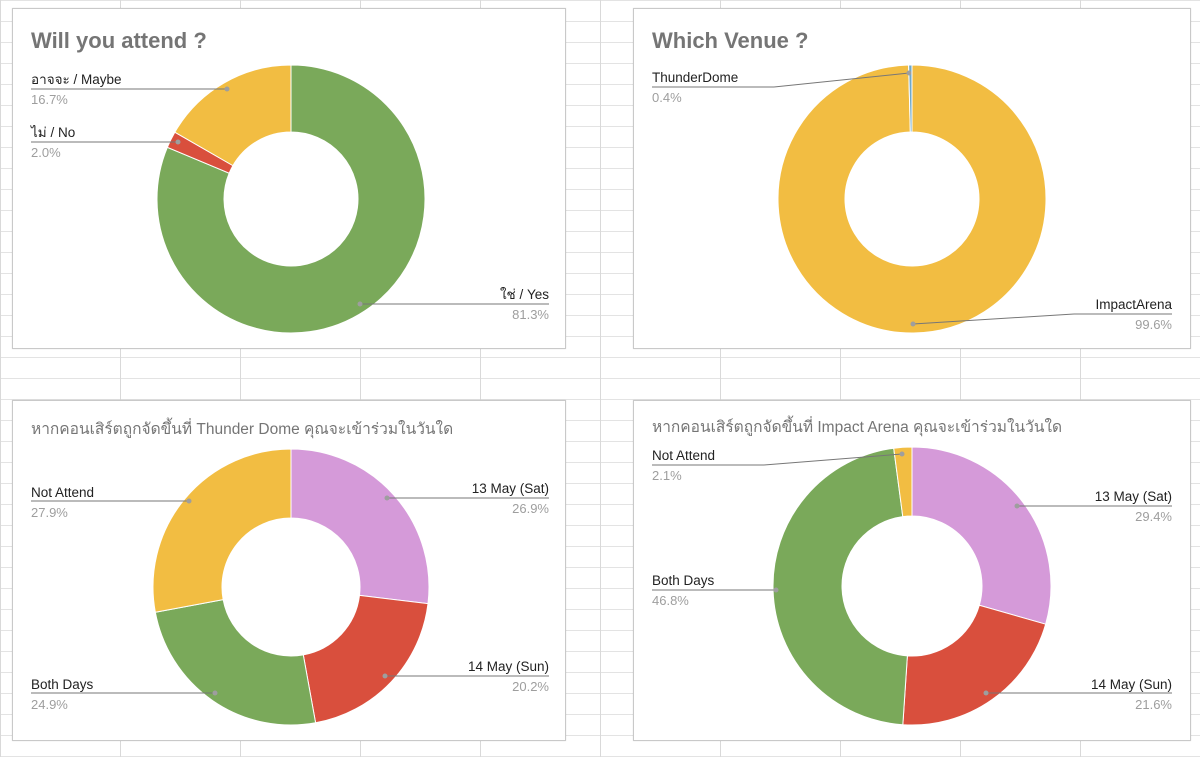 The height and width of the screenshot is (757, 1200). I want to click on slice-label-14-may: 14 May (Sun) 21.6%, so click(1077, 694).